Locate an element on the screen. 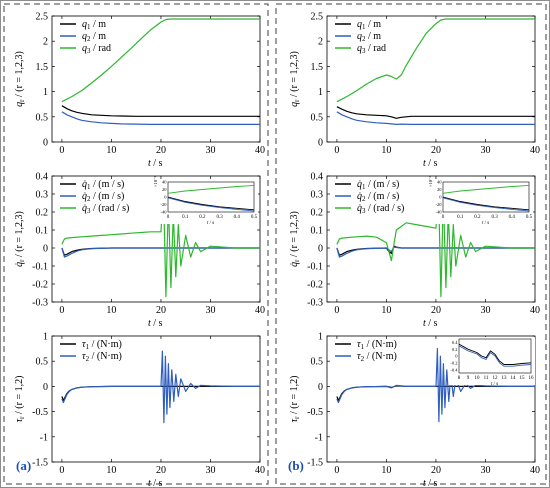 This screenshot has height=488, width=550. inset-x-tick-label: 15 is located at coordinates (523, 378).